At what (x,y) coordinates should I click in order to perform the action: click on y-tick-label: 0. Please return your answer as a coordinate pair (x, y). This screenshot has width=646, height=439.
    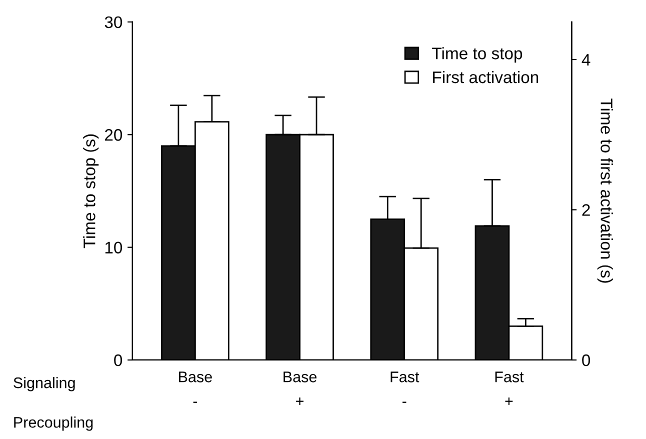
    Looking at the image, I should click on (118, 360).